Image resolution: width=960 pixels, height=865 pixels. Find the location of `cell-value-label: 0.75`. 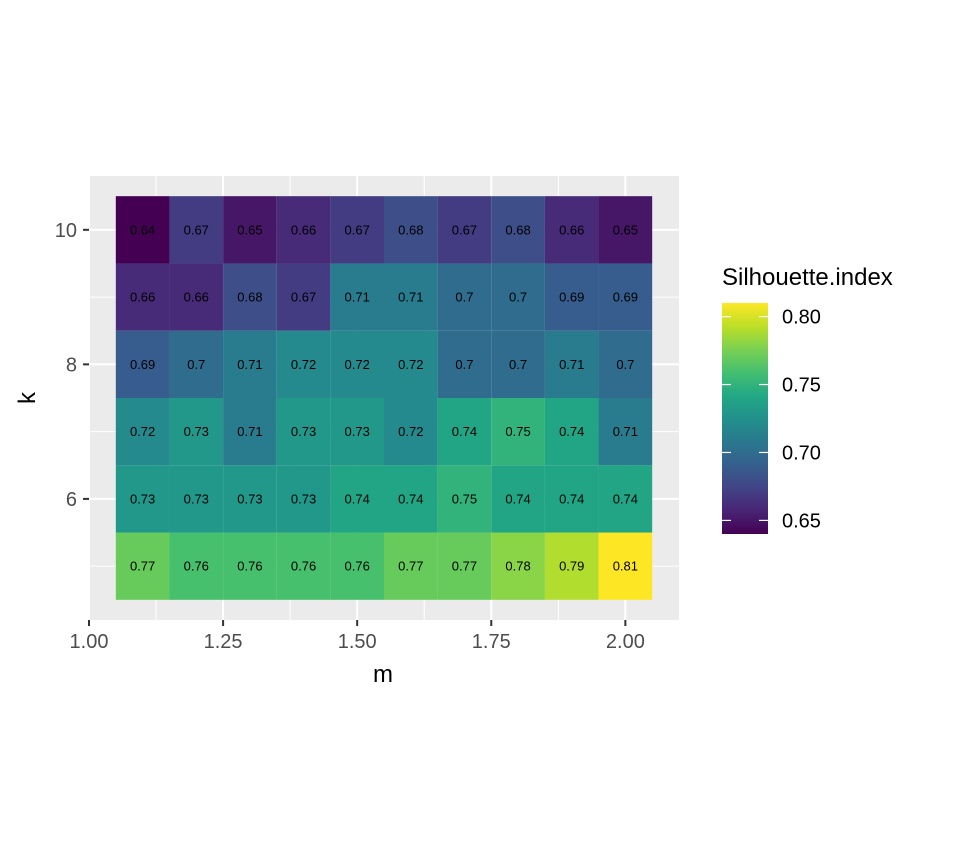

cell-value-label: 0.75 is located at coordinates (517, 431).